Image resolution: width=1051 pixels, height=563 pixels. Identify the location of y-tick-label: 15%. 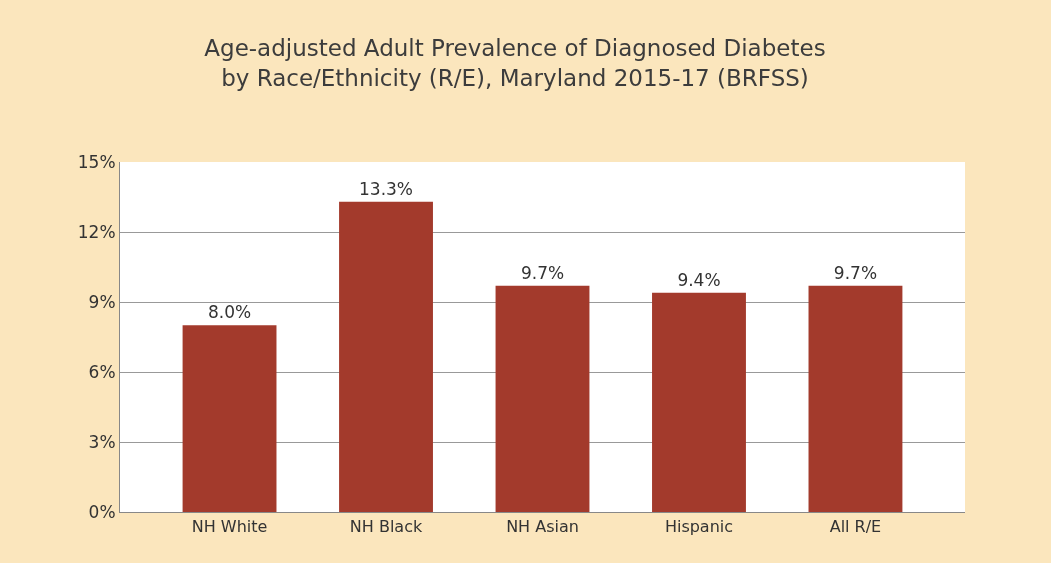
(96, 161).